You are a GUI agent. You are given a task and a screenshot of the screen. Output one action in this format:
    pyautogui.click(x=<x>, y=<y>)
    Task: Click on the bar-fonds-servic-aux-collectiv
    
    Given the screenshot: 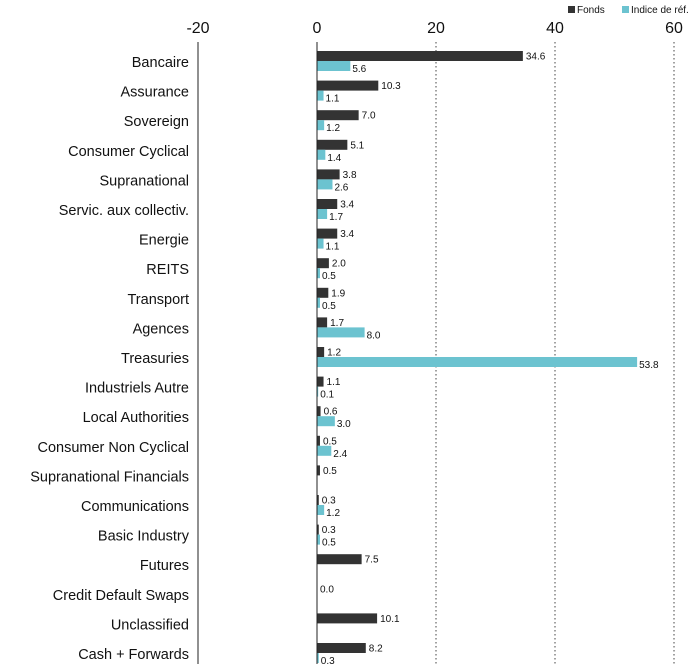 What is the action you would take?
    pyautogui.click(x=327, y=204)
    